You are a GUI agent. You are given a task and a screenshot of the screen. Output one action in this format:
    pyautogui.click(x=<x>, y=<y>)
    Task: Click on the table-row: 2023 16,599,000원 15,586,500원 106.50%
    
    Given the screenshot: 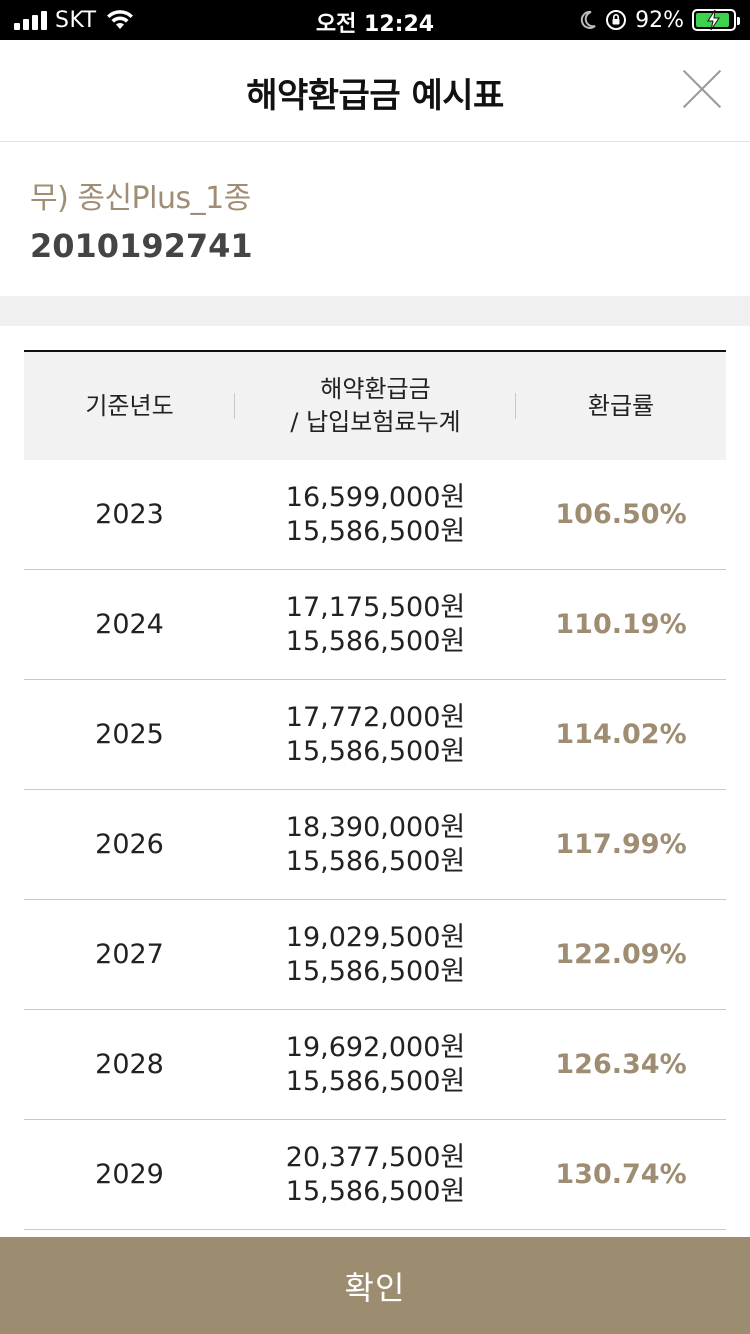 What is the action you would take?
    pyautogui.click(x=375, y=515)
    